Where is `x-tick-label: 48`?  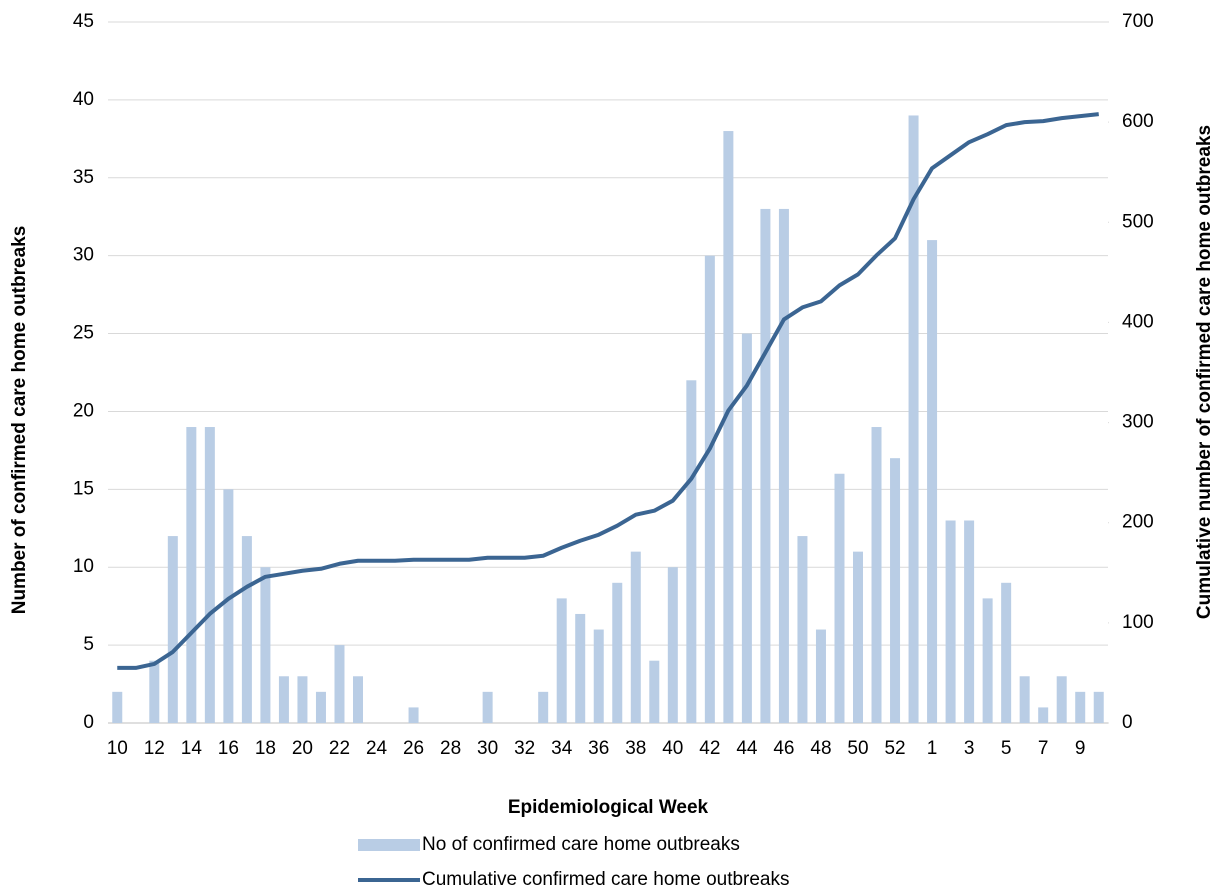
x-tick-label: 48 is located at coordinates (820, 748).